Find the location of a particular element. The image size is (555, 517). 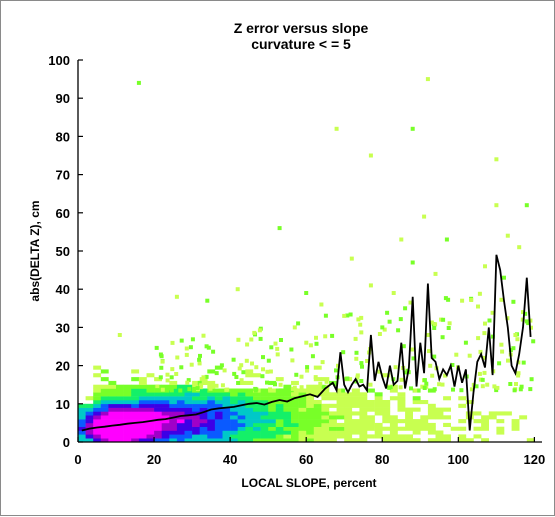

x-tick-label: 100 is located at coordinates (458, 459).